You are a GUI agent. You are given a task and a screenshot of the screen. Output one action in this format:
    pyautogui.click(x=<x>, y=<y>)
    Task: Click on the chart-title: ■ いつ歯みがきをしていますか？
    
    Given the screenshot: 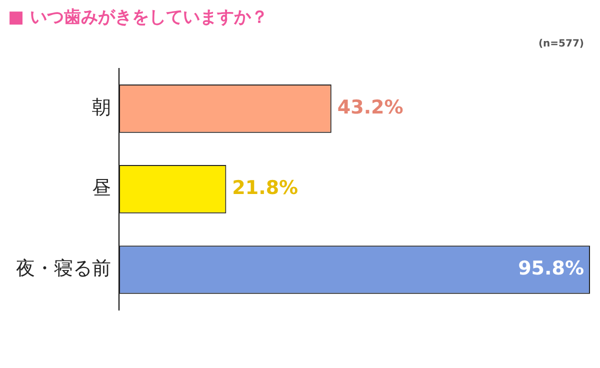 What is the action you would take?
    pyautogui.click(x=138, y=18)
    